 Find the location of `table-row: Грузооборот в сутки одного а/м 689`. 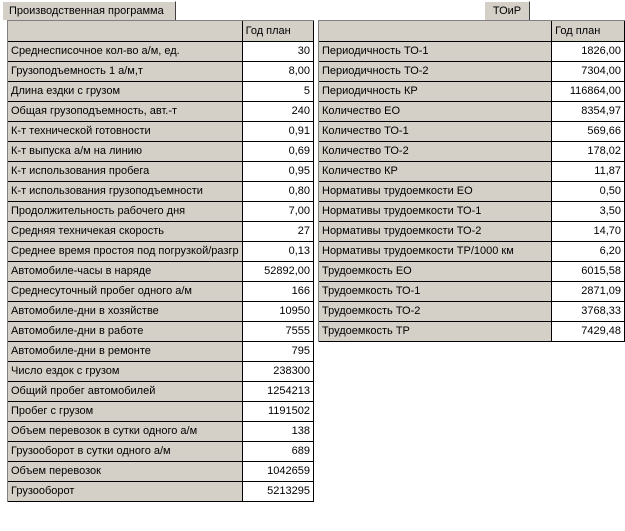

table-row: Грузооборот в сутки одного а/м 689 is located at coordinates (161, 451).